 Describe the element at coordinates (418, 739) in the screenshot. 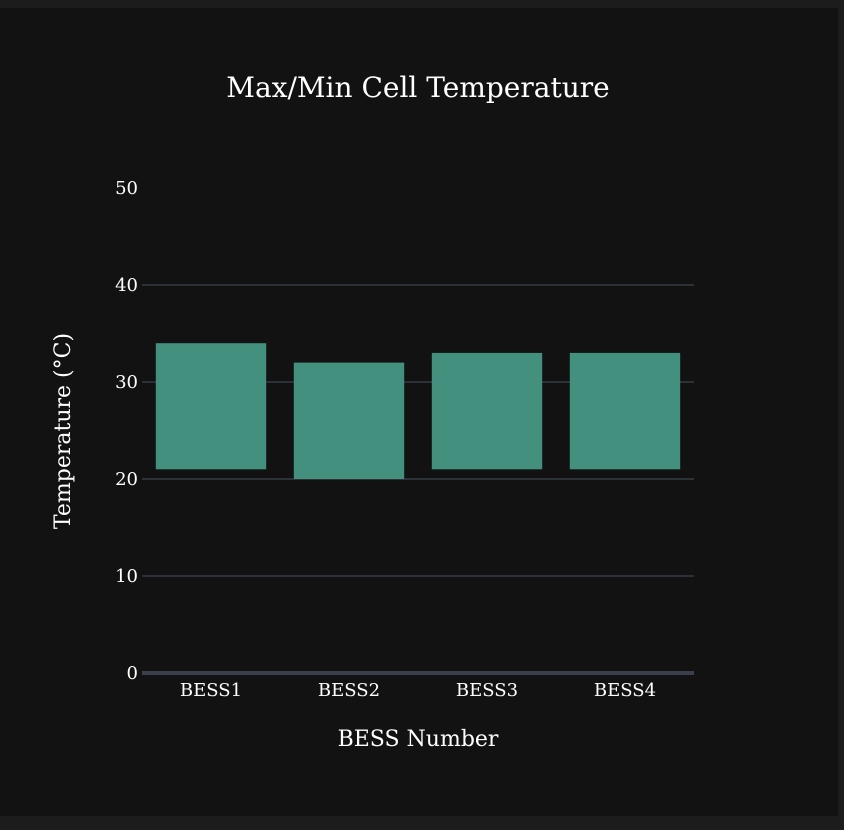

I see `x-axis-title: BESS Number` at that location.